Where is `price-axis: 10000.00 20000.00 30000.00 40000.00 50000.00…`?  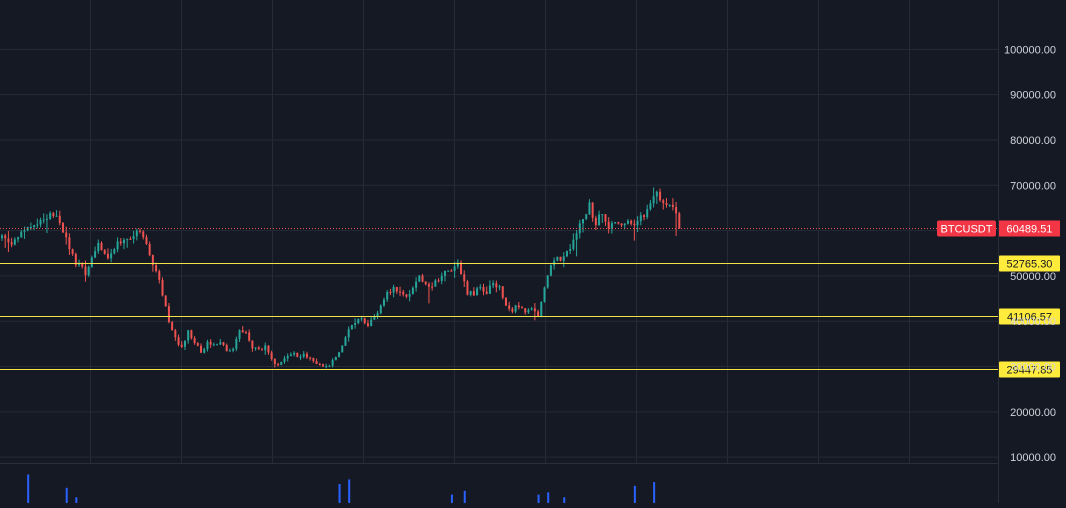
price-axis: 10000.00 20000.00 30000.00 40000.00 50000.00… is located at coordinates (1030, 254).